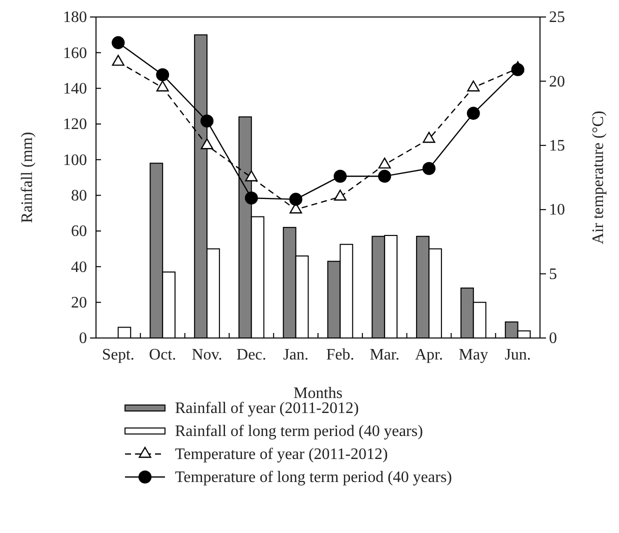 This screenshot has height=533, width=619. Describe the element at coordinates (75, 89) in the screenshot. I see `y-tick-label: 140` at that location.